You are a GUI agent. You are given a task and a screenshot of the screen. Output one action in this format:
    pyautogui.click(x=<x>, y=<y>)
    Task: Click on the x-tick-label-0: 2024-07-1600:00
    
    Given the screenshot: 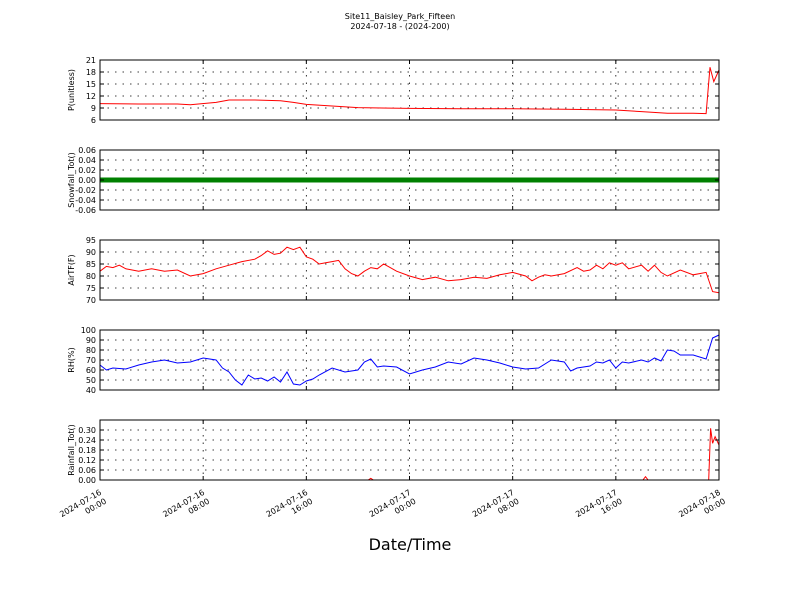 What is the action you would take?
    pyautogui.click(x=83, y=508)
    